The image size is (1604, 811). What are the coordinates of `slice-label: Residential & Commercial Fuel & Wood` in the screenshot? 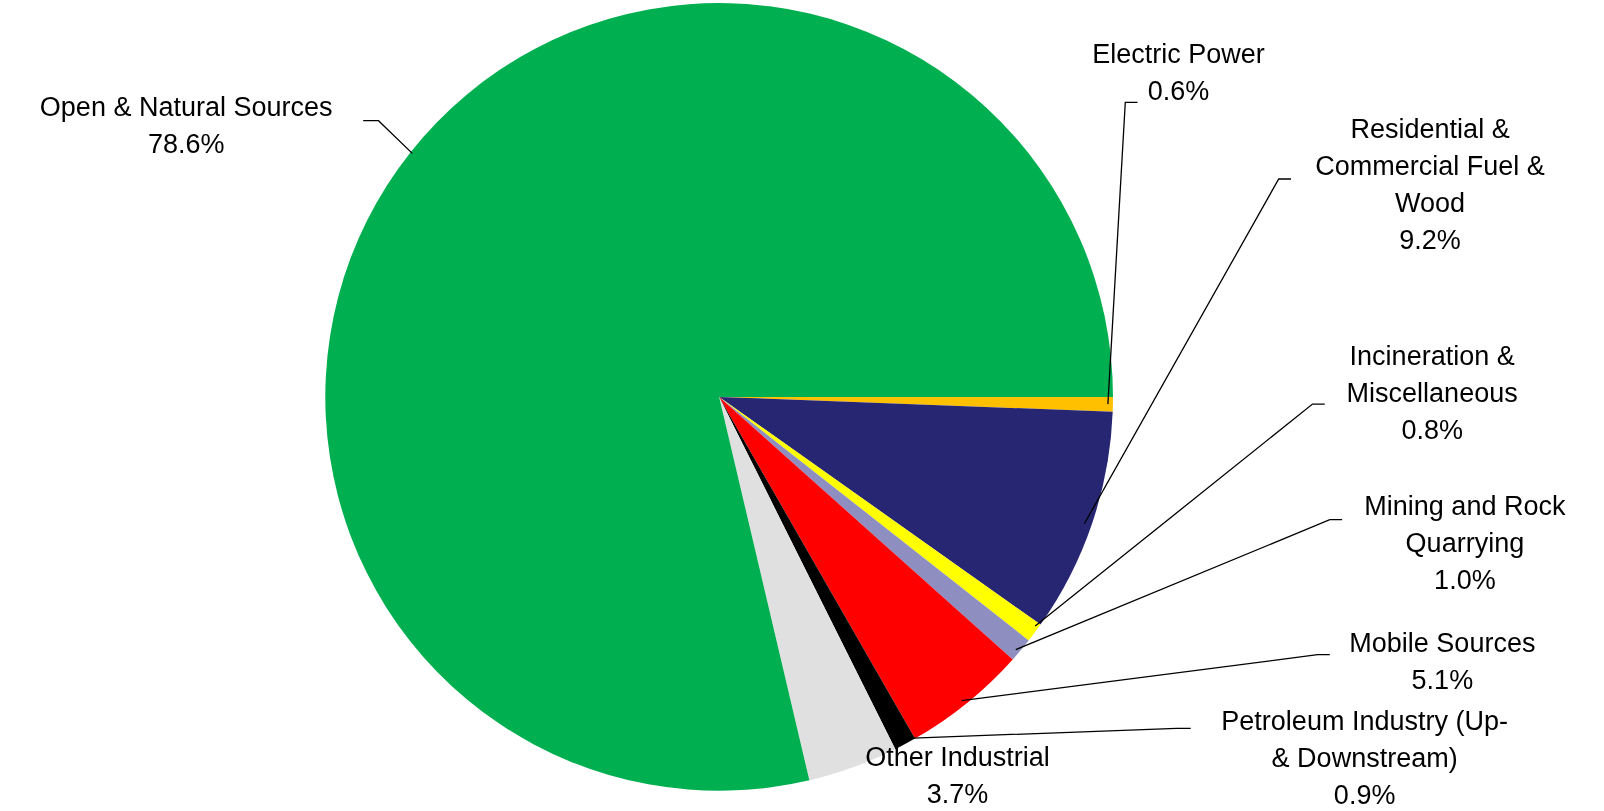 It's located at (1430, 165).